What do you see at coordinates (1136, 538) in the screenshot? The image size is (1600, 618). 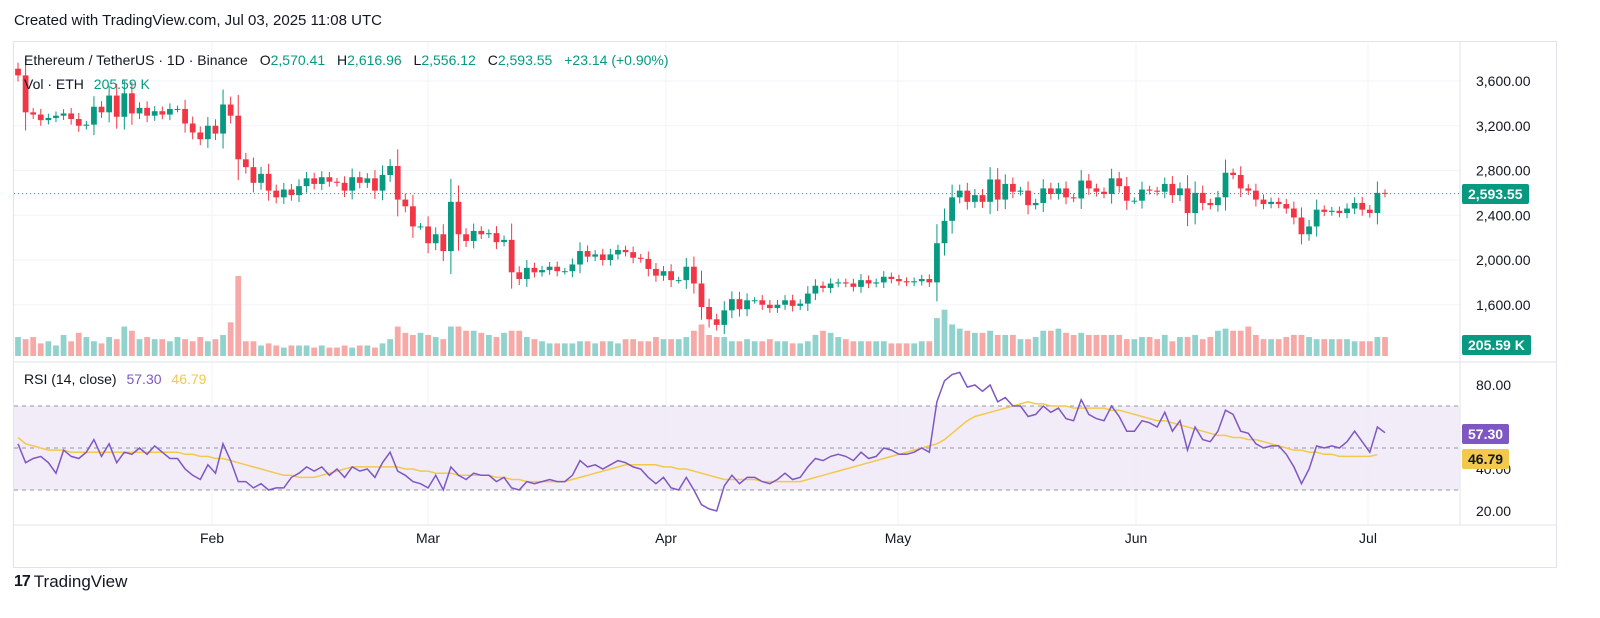 I see `time-tick-label: Jun` at bounding box center [1136, 538].